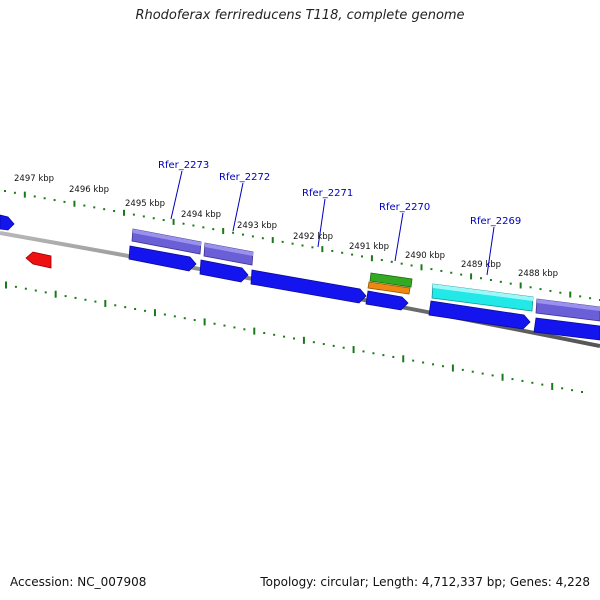  What do you see at coordinates (313, 237) in the screenshot?
I see `kbp-label: 2492 kbp` at bounding box center [313, 237].